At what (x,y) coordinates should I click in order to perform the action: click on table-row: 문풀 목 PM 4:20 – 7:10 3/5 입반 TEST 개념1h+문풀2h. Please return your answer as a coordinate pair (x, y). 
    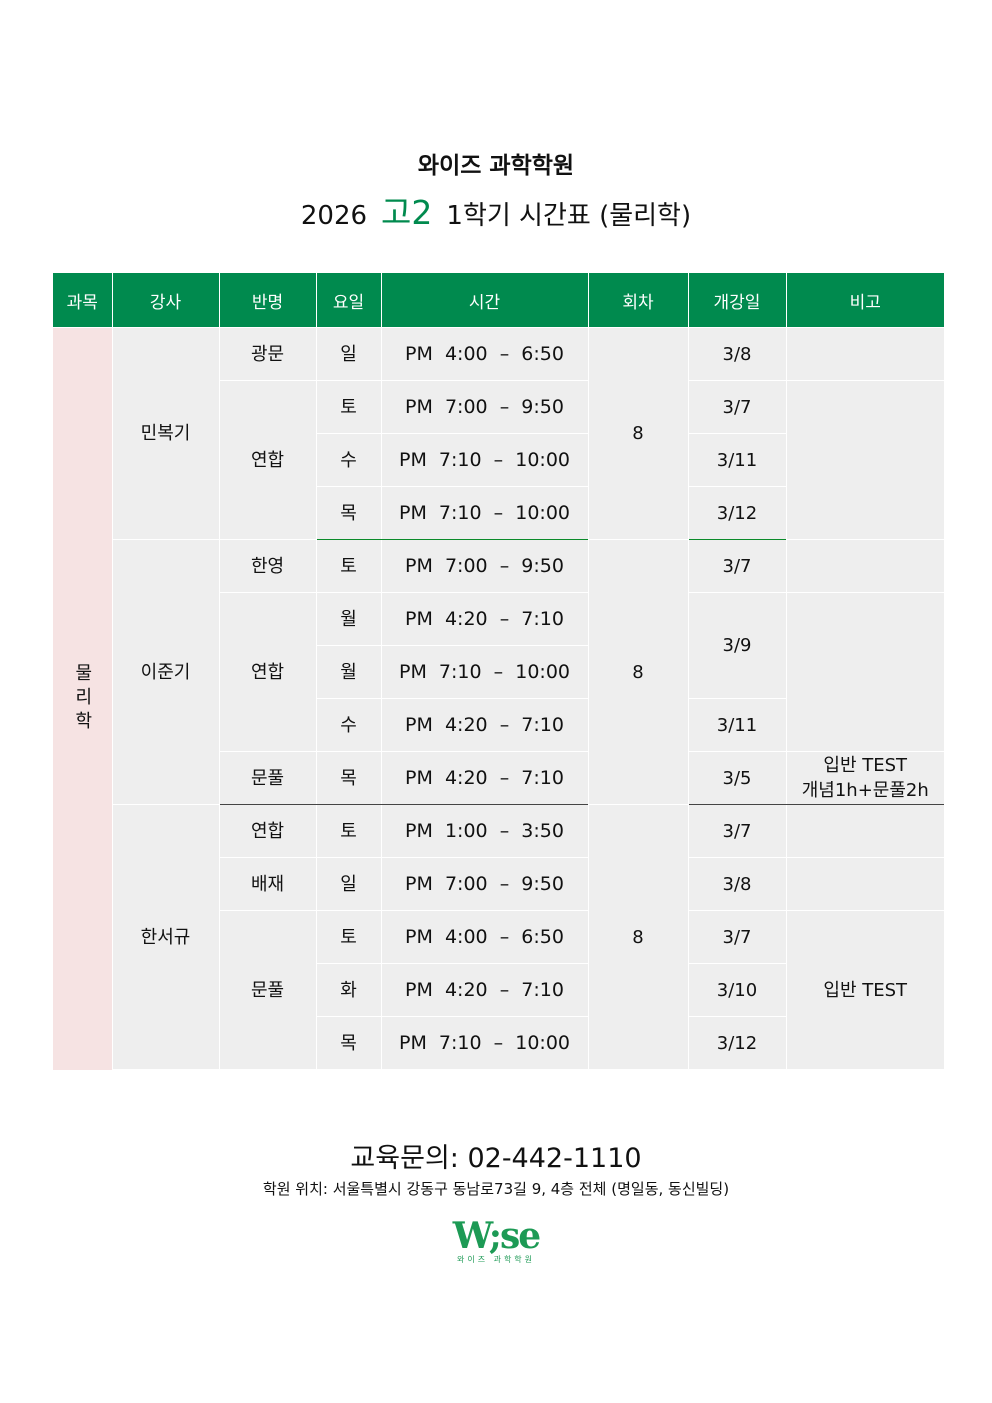
    Looking at the image, I should click on (498, 778).